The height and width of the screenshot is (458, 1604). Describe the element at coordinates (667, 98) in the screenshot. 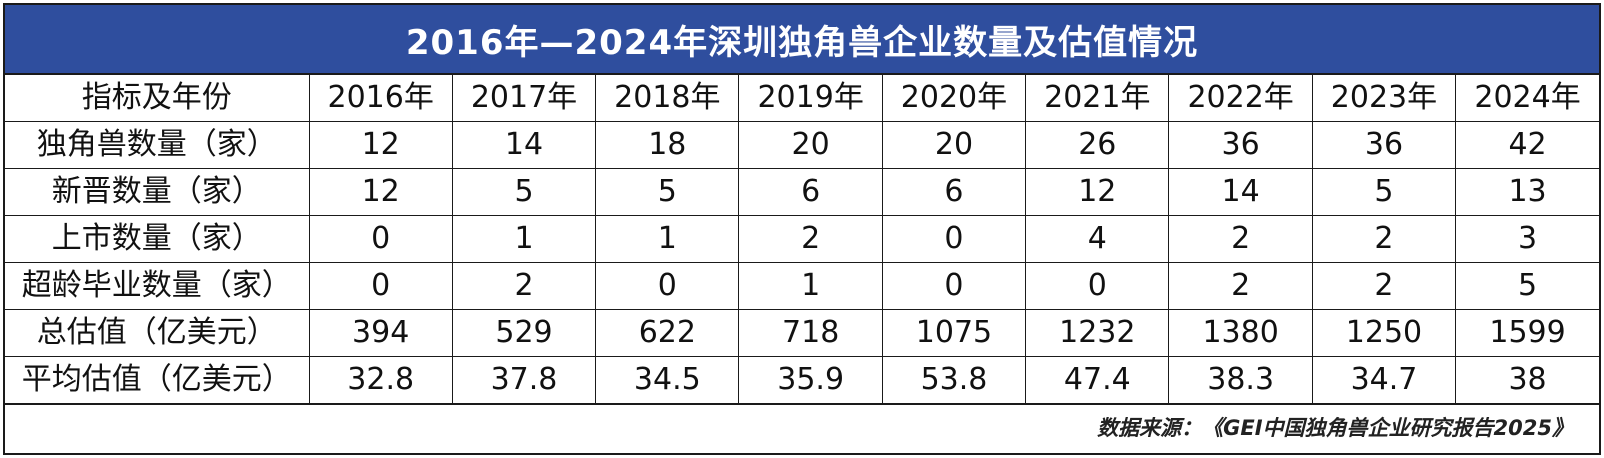

I see `header-year-cell: 2018年` at that location.